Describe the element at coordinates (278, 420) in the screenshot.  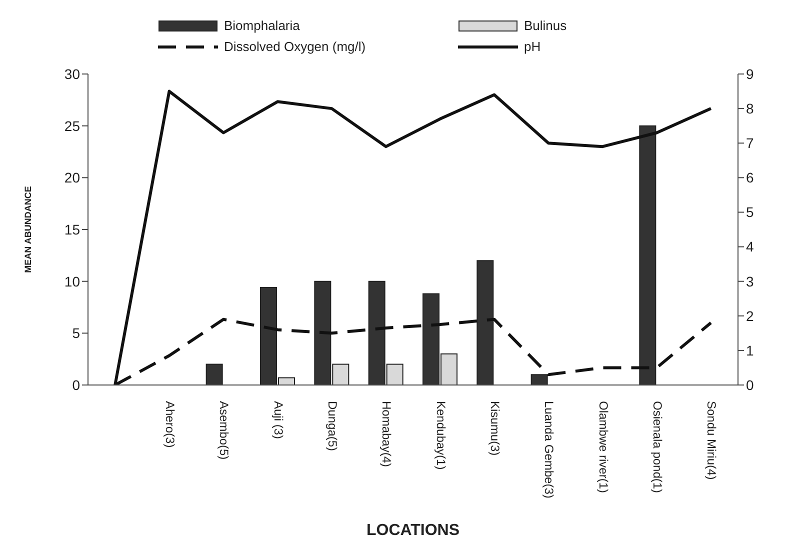
I see `x-tick-label: Auji (3)` at that location.